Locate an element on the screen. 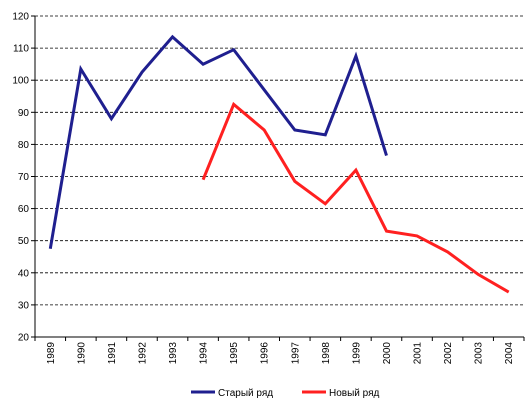 The height and width of the screenshot is (411, 526). x-tick-label: 1990 is located at coordinates (81, 353).